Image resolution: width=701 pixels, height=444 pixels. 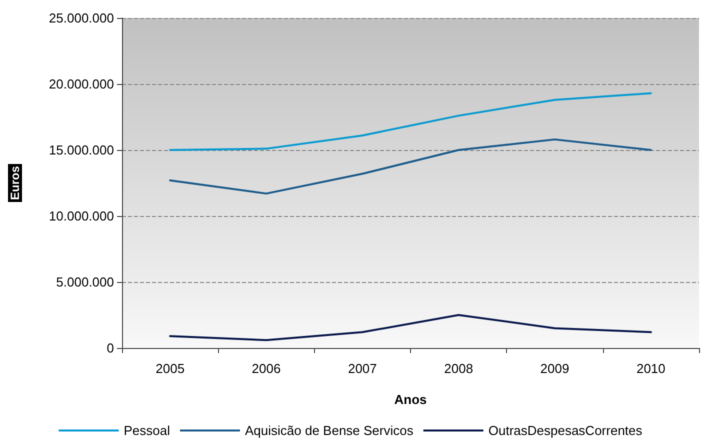 I want to click on y-tick-label: 5.000.000, so click(x=85, y=282).